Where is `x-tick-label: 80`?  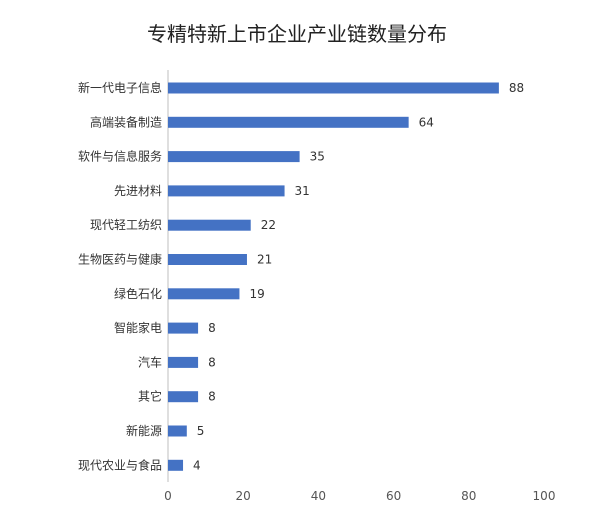 x-tick-label: 80 is located at coordinates (468, 496).